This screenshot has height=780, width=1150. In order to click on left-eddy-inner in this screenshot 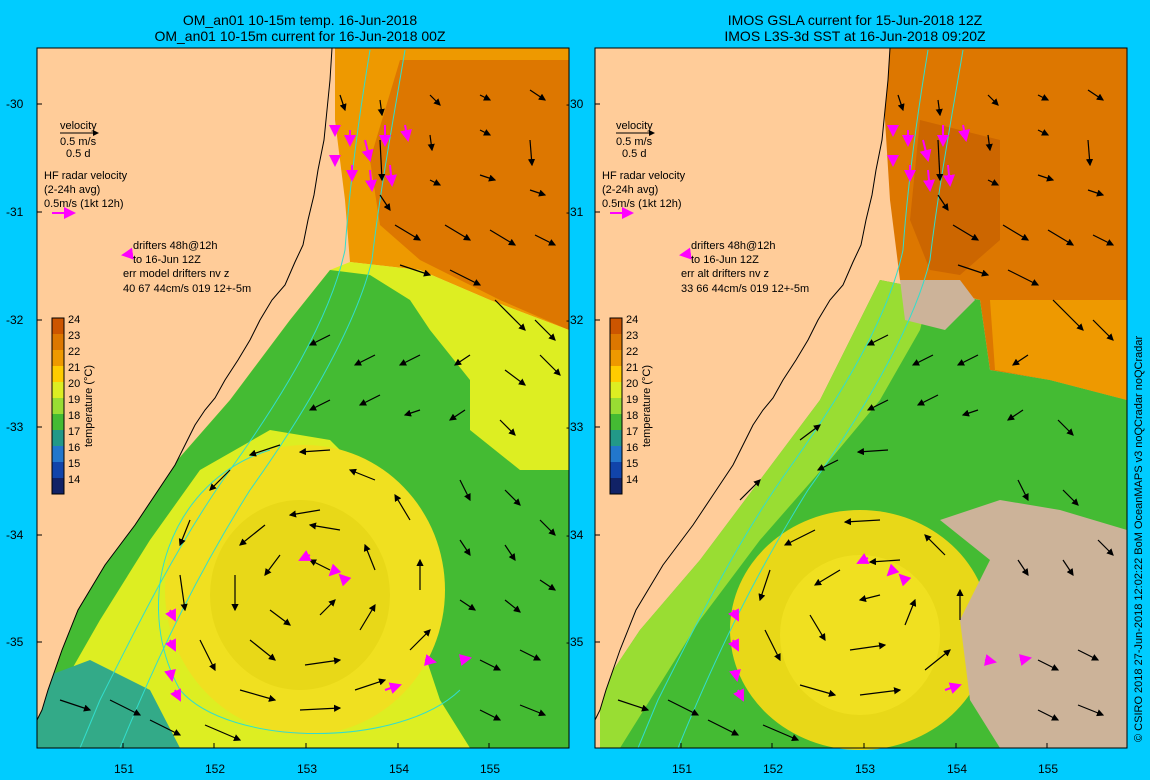, I will do `click(300, 595)`.